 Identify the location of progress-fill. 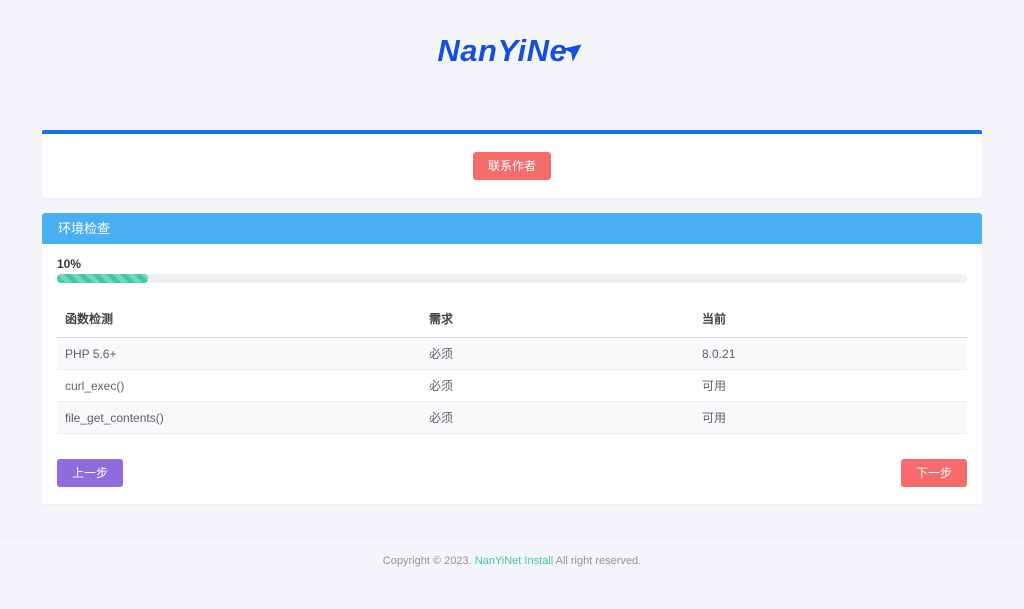
(102, 278).